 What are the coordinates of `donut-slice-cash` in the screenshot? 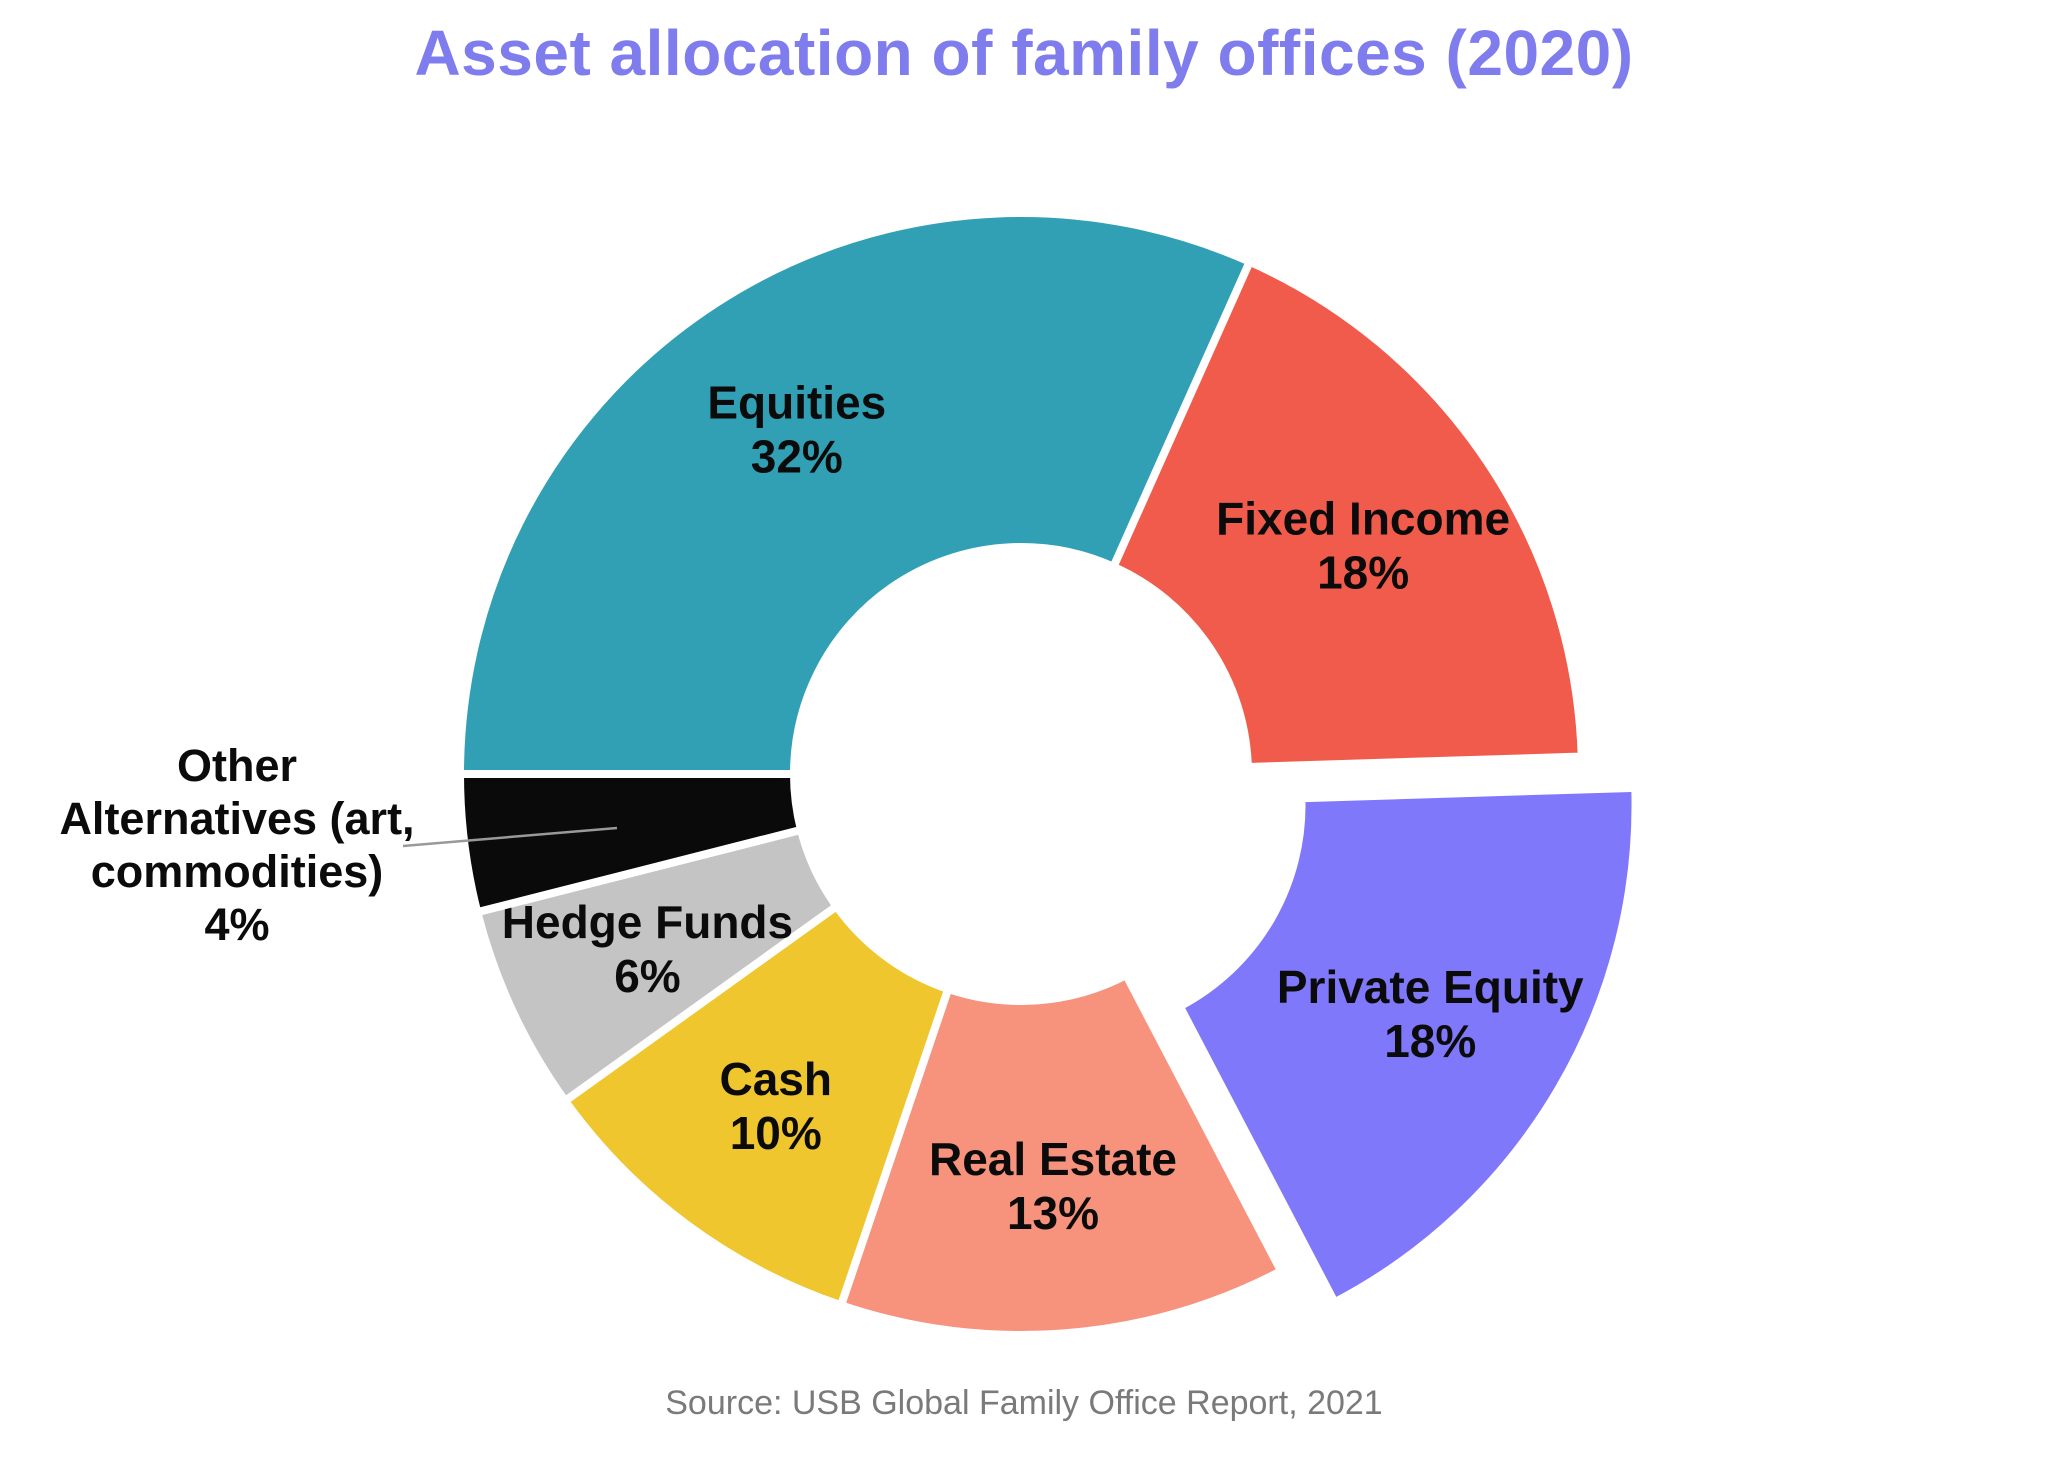 It's located at (757, 1106).